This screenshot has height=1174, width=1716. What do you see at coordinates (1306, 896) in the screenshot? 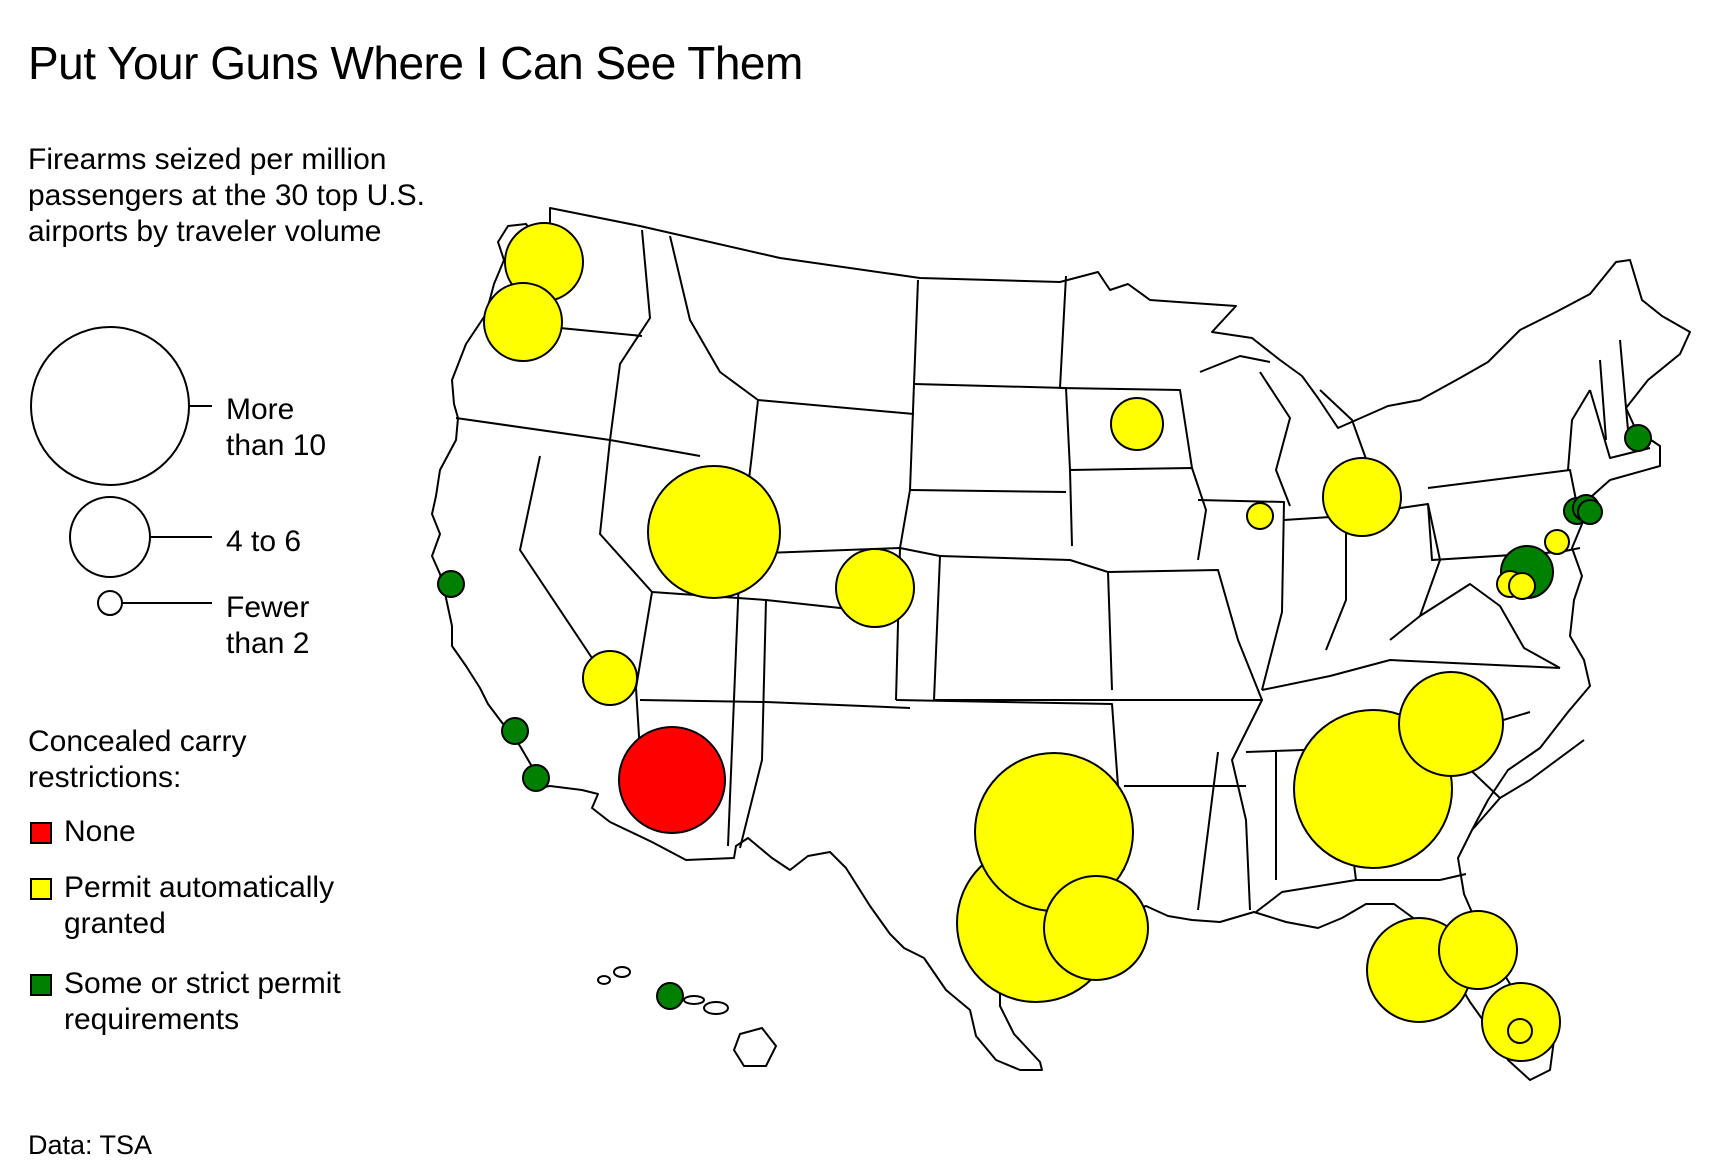
I see `border-al-fl` at bounding box center [1306, 896].